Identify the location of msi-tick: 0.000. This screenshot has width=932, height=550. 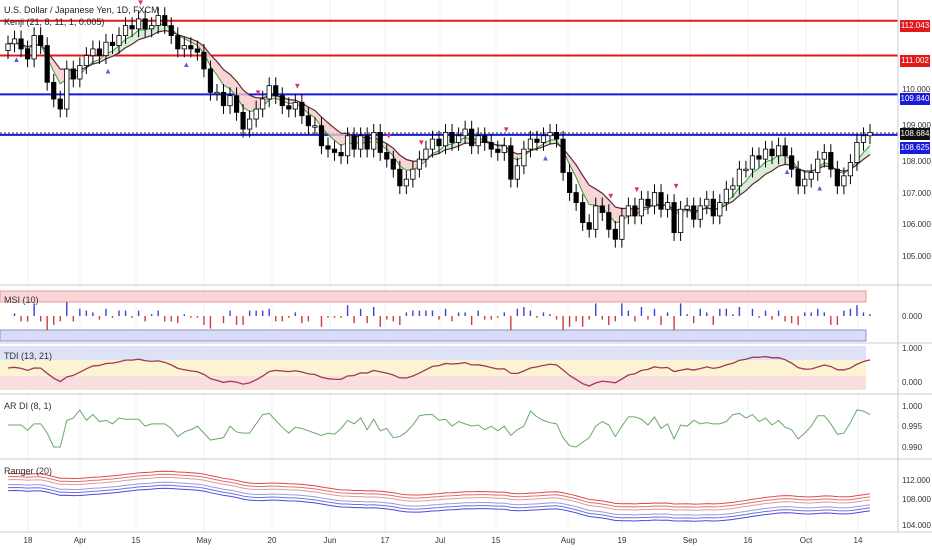
(912, 316).